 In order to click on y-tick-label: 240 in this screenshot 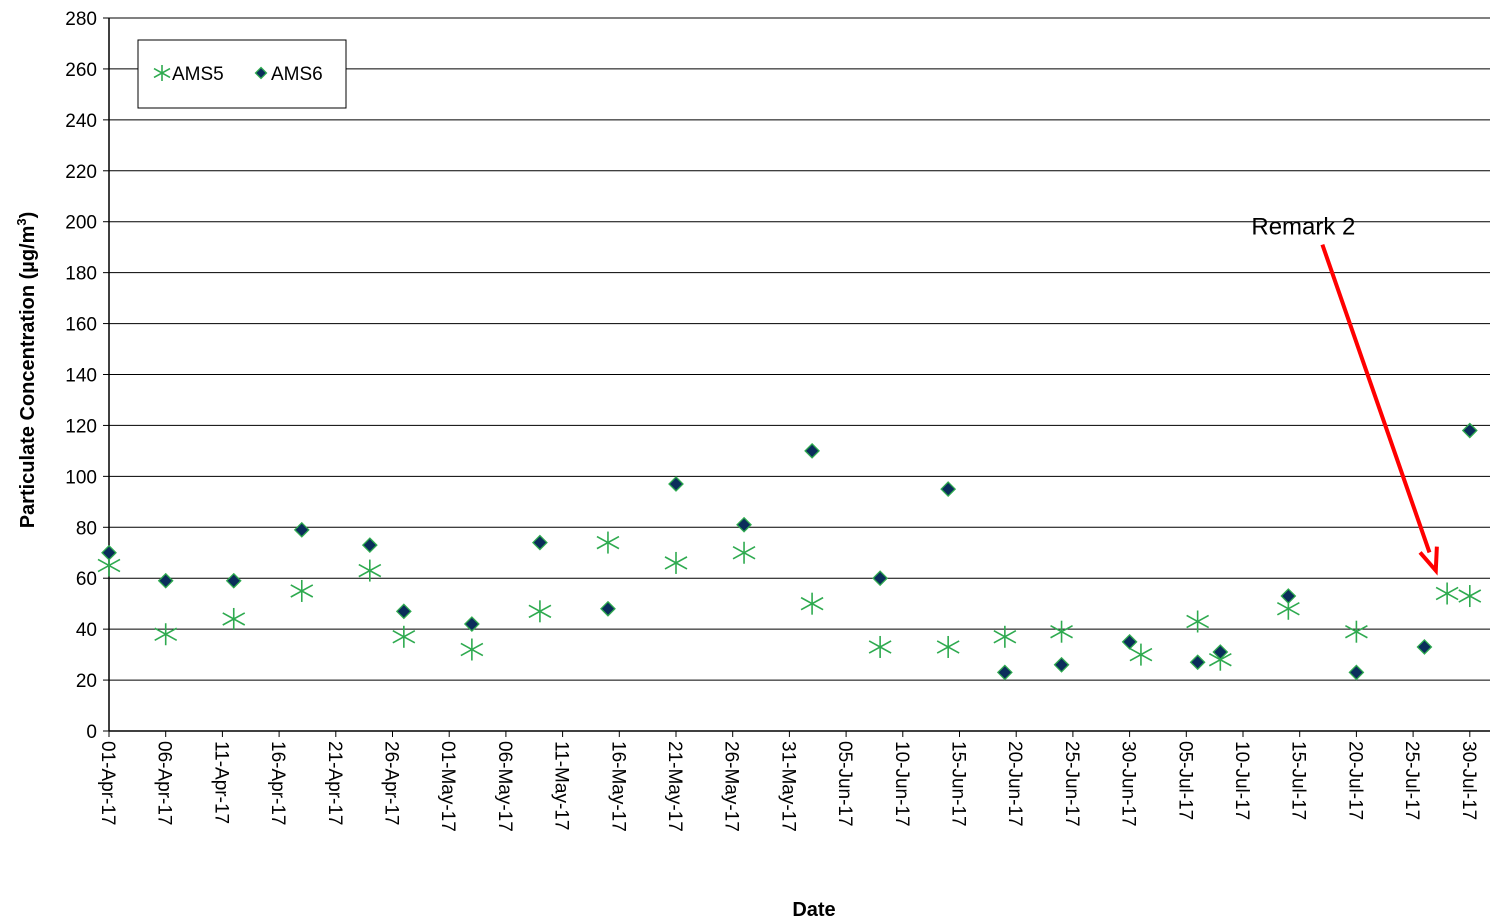, I will do `click(81, 121)`.